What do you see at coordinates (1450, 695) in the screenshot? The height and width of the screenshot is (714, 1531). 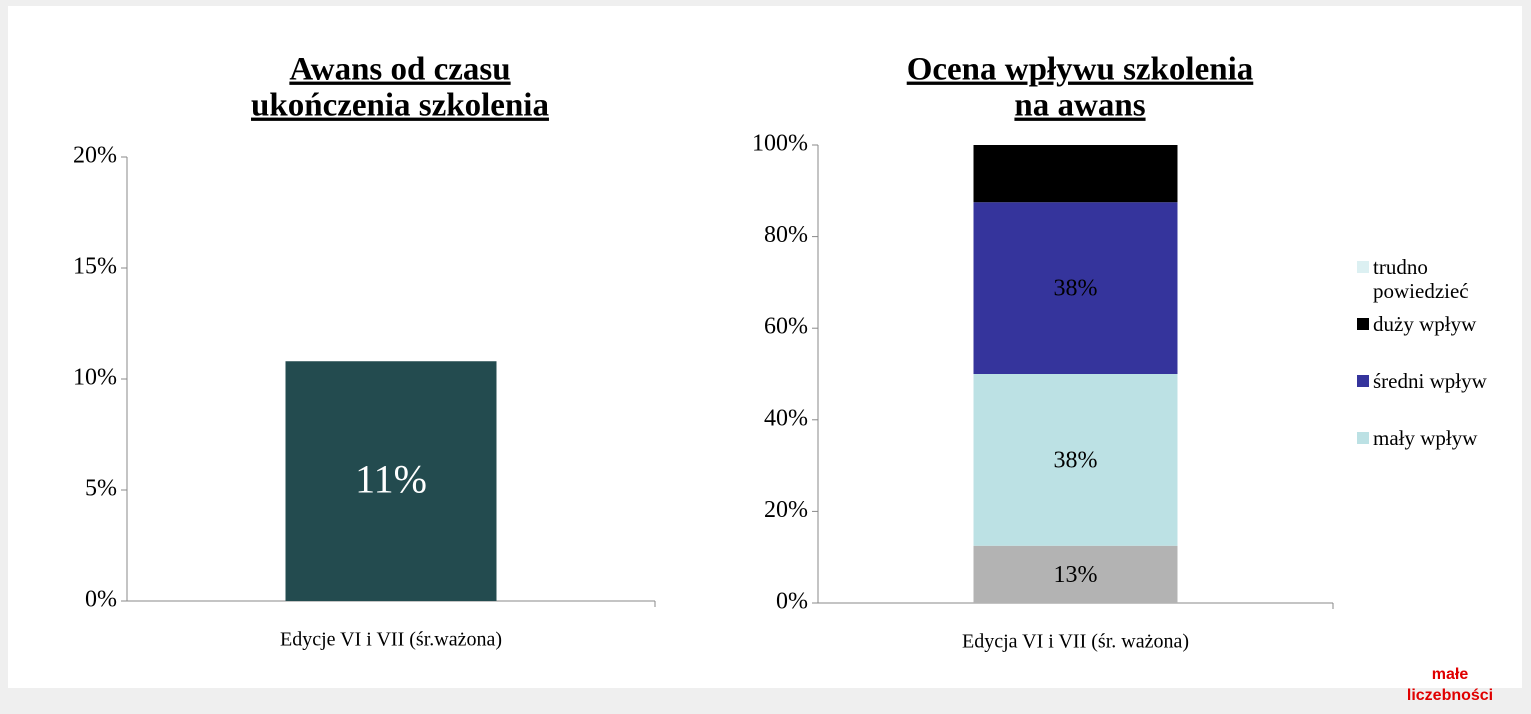 I see `note-line: liczebności` at bounding box center [1450, 695].